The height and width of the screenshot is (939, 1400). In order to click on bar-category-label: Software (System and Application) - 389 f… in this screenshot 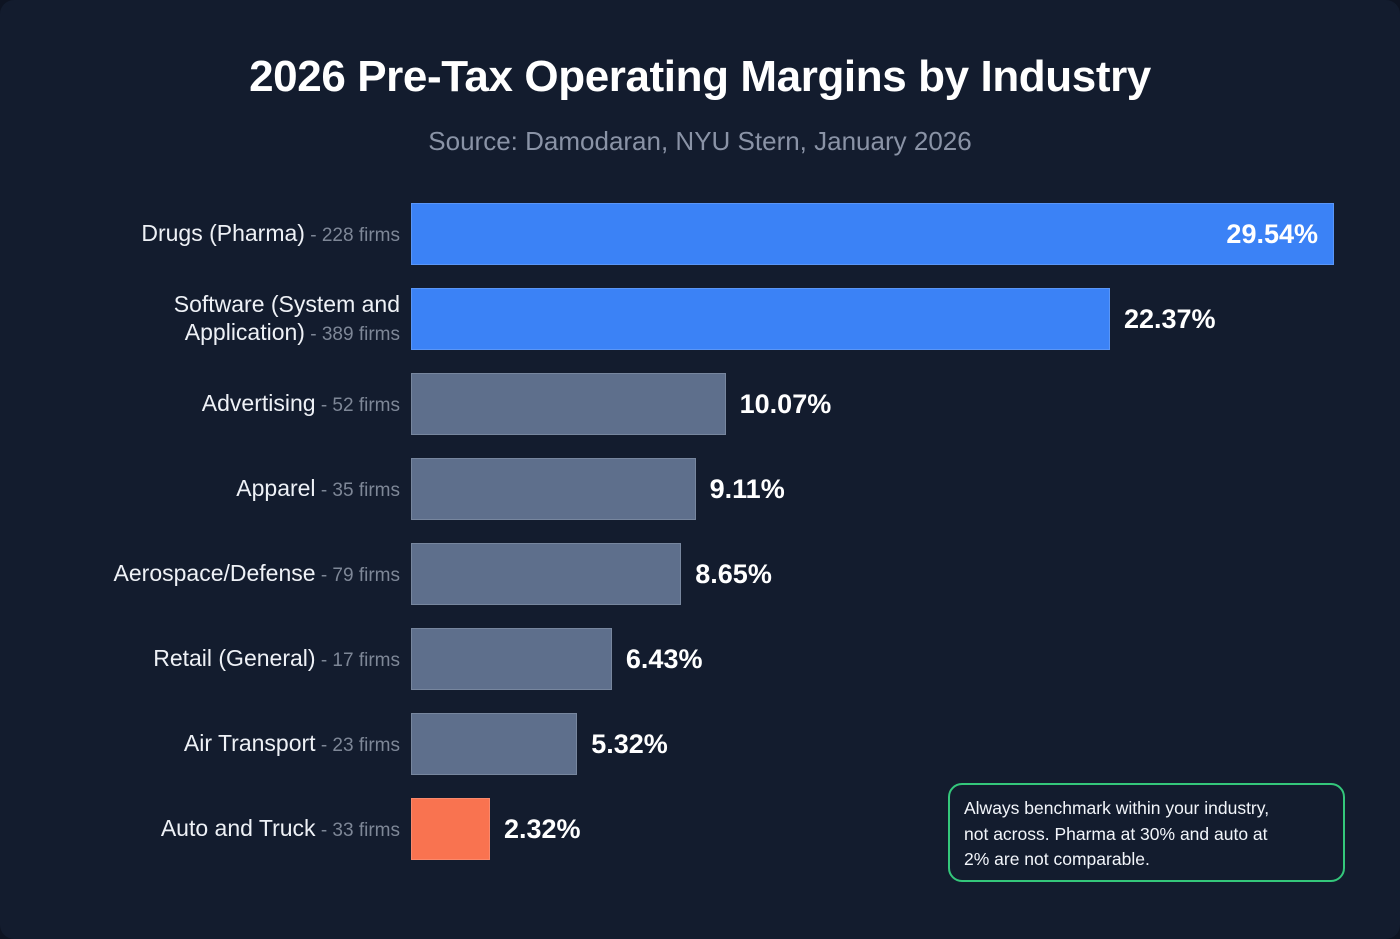, I will do `click(210, 319)`.